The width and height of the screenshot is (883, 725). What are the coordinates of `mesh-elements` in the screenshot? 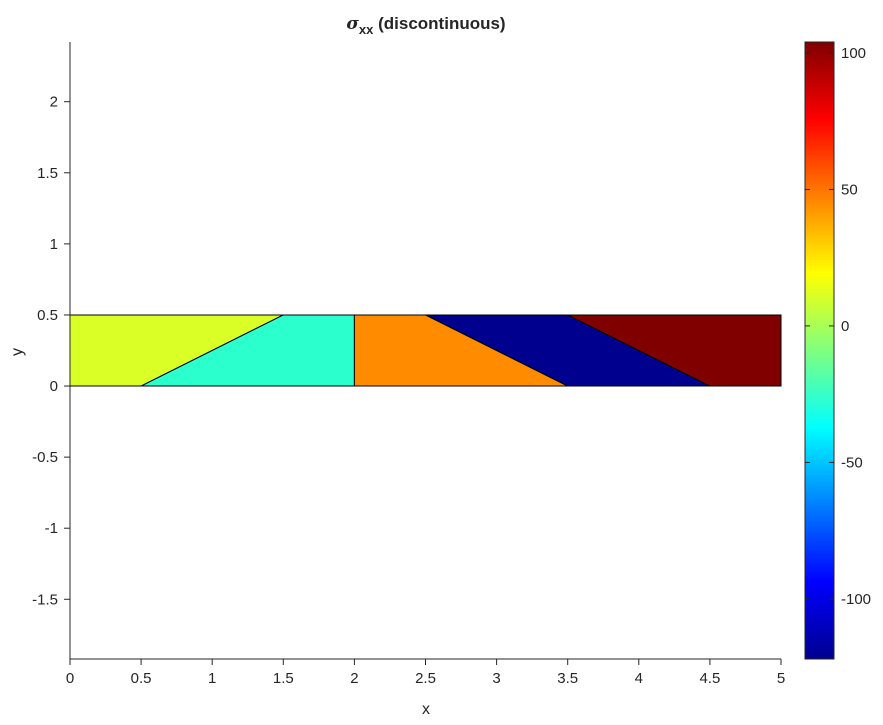 It's located at (425, 350).